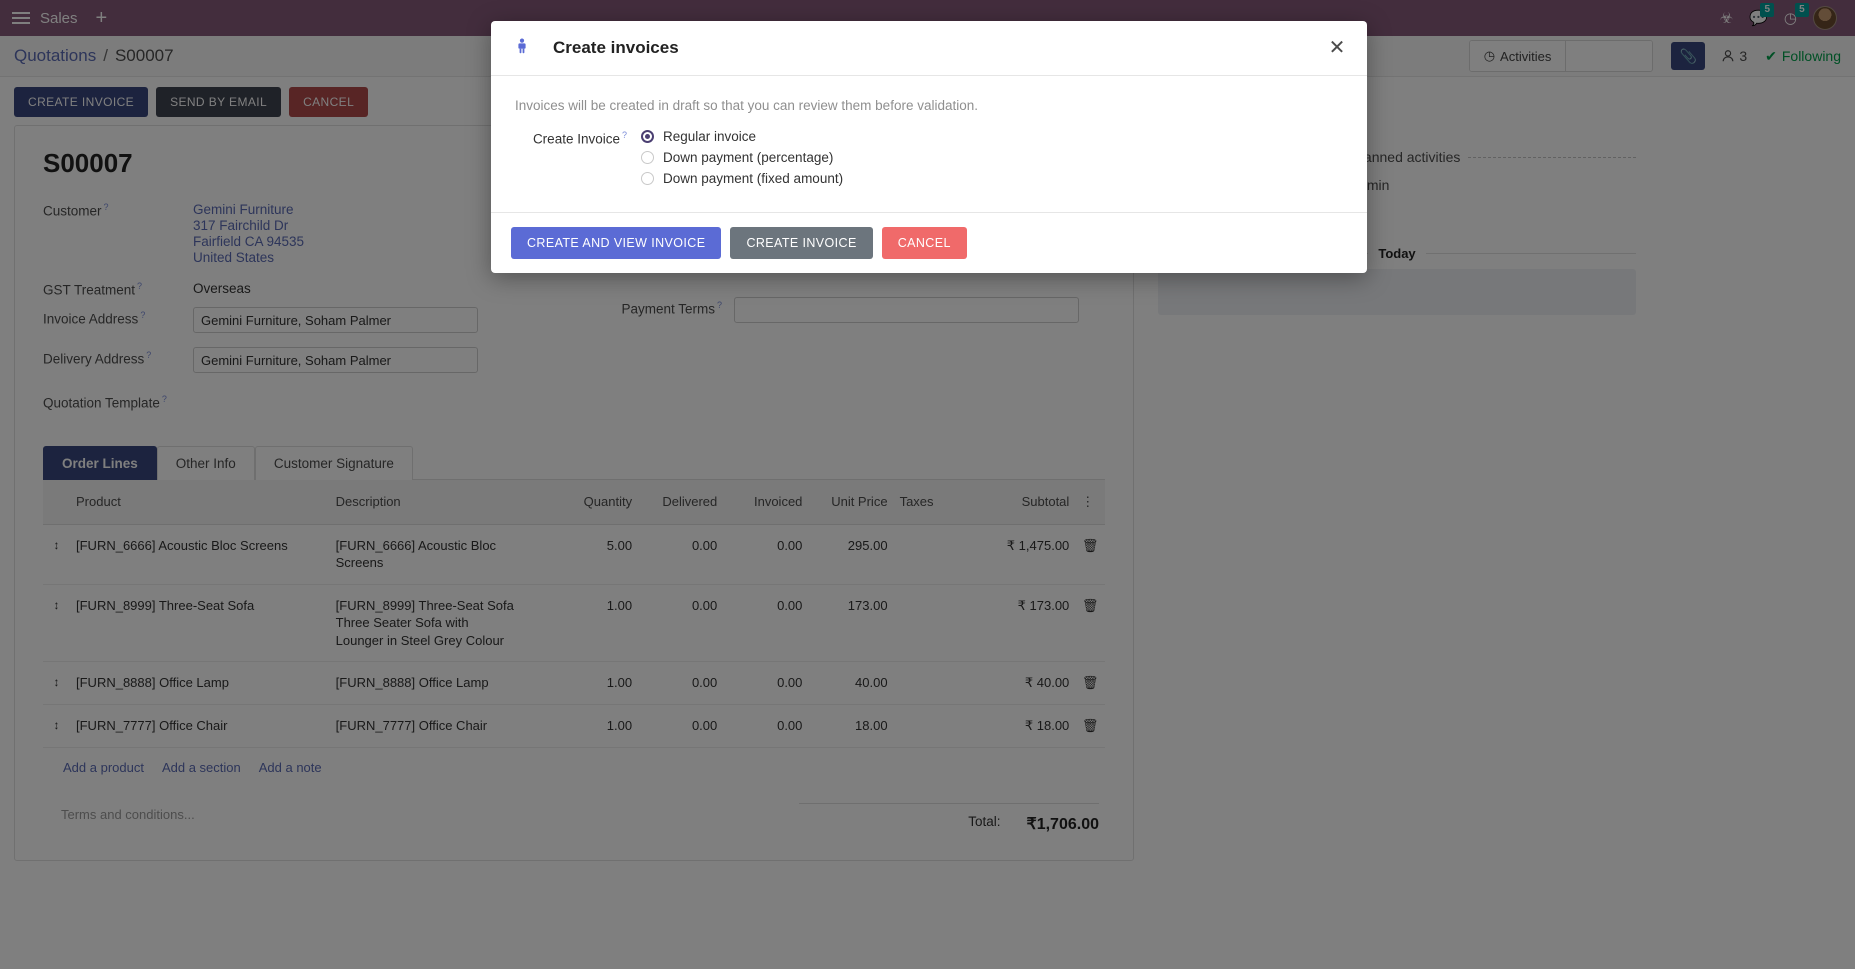 The image size is (1855, 969). I want to click on help-marker: ?, so click(624, 135).